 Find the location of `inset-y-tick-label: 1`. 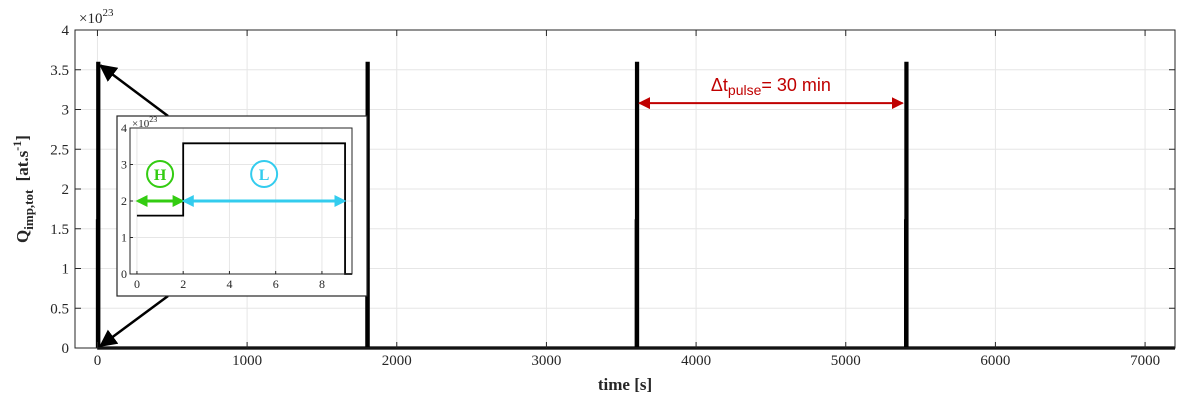

inset-y-tick-label: 1 is located at coordinates (124, 238).